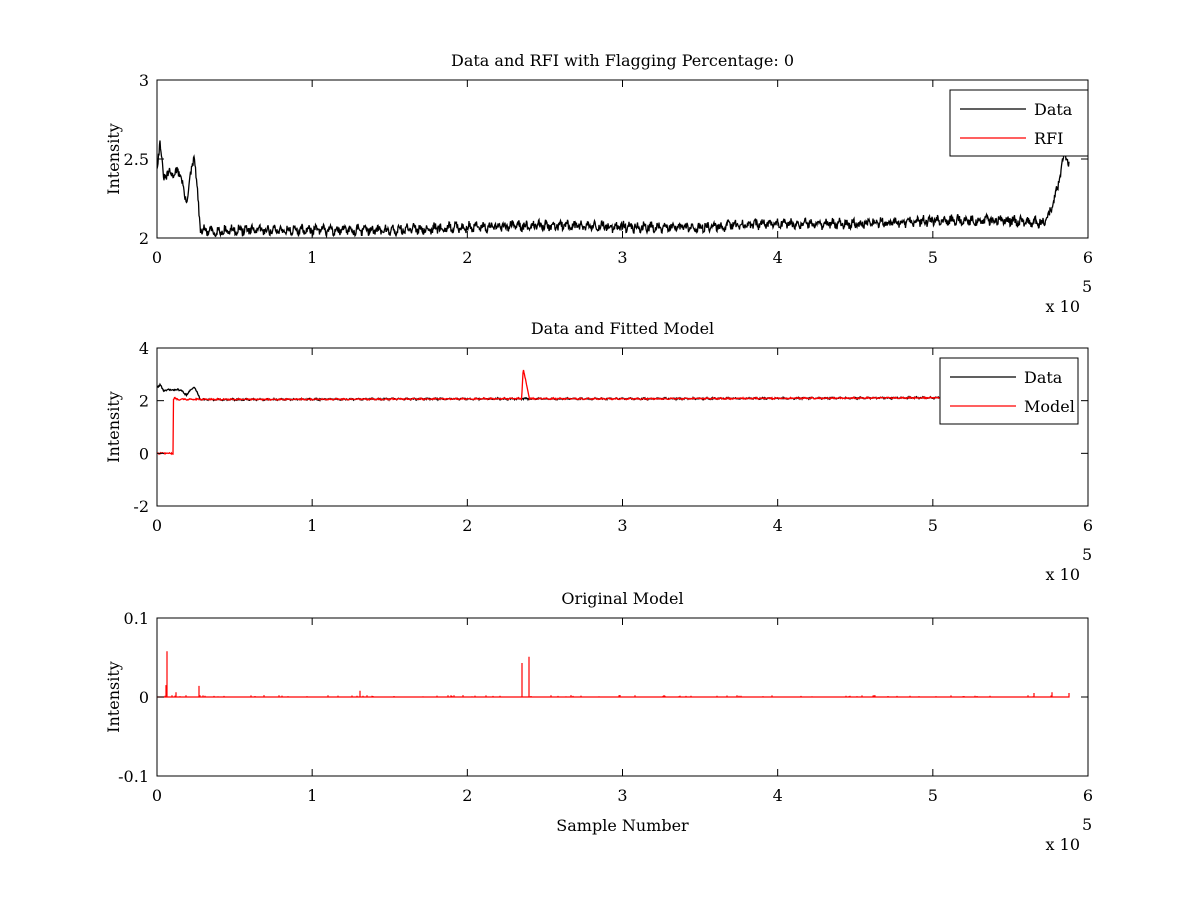 The width and height of the screenshot is (1200, 900). I want to click on chart-title: Original Model, so click(622, 598).